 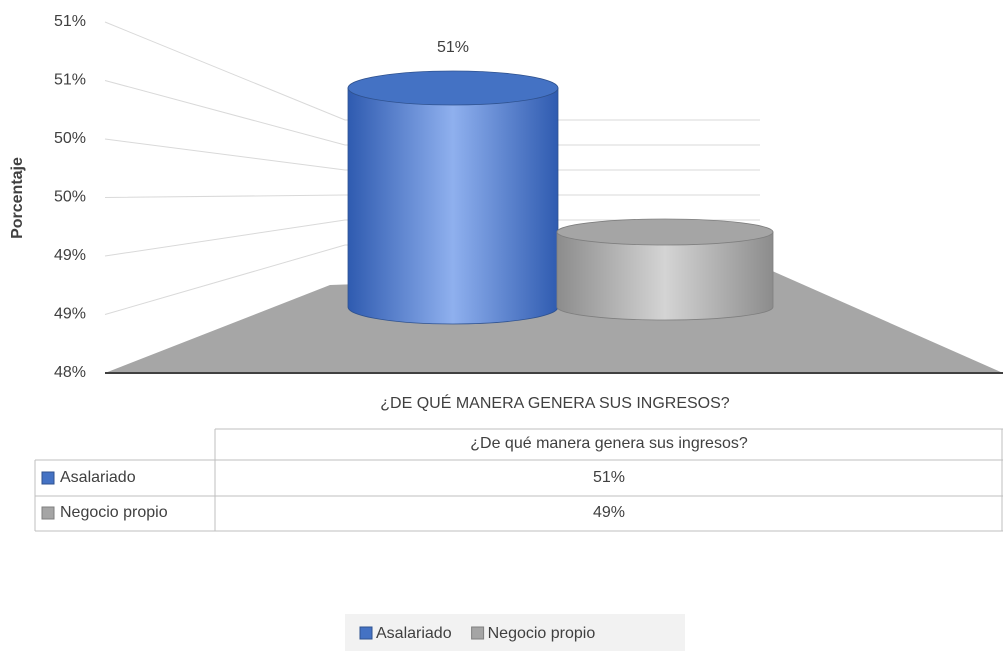 I want to click on x-axis-title: ¿DE QUÉ MANERA GENERA SUS INGRESOS?, so click(x=555, y=402).